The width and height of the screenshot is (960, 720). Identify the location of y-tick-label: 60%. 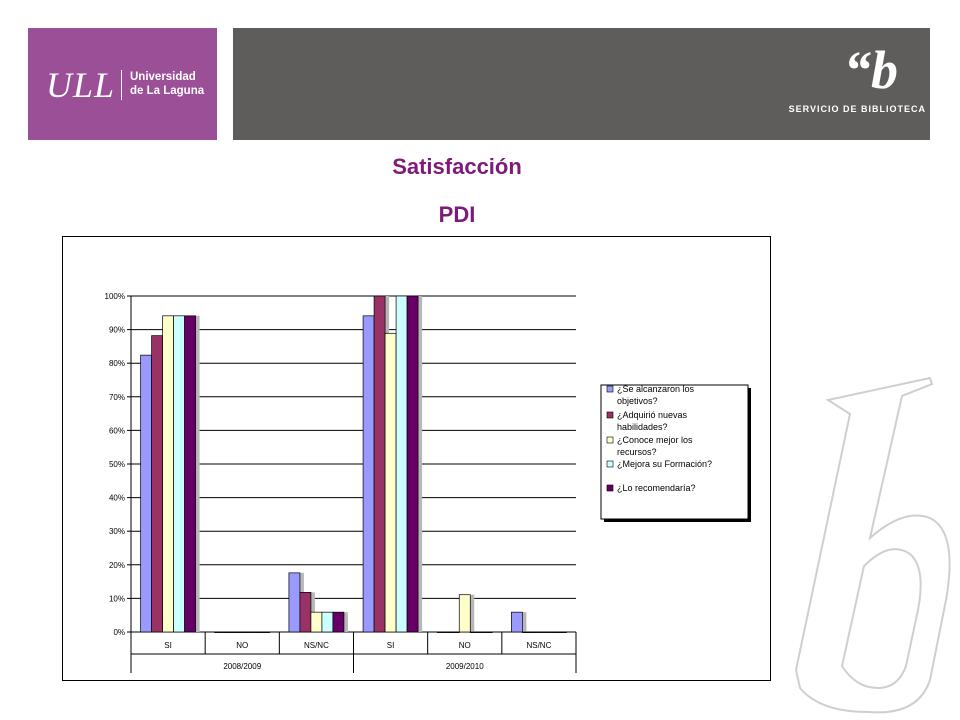
(117, 430).